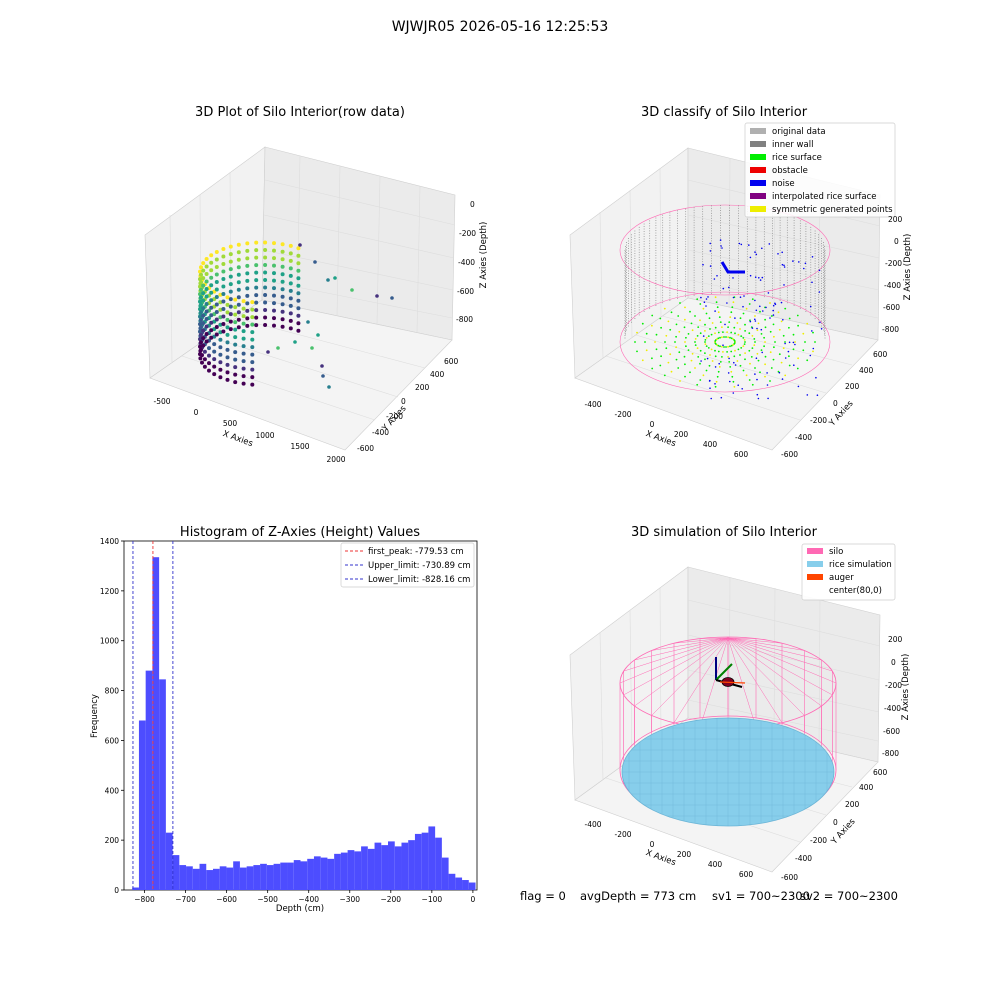 Image resolution: width=1000 pixels, height=1000 pixels. I want to click on histogram-y-tick: 1000, so click(109, 641).